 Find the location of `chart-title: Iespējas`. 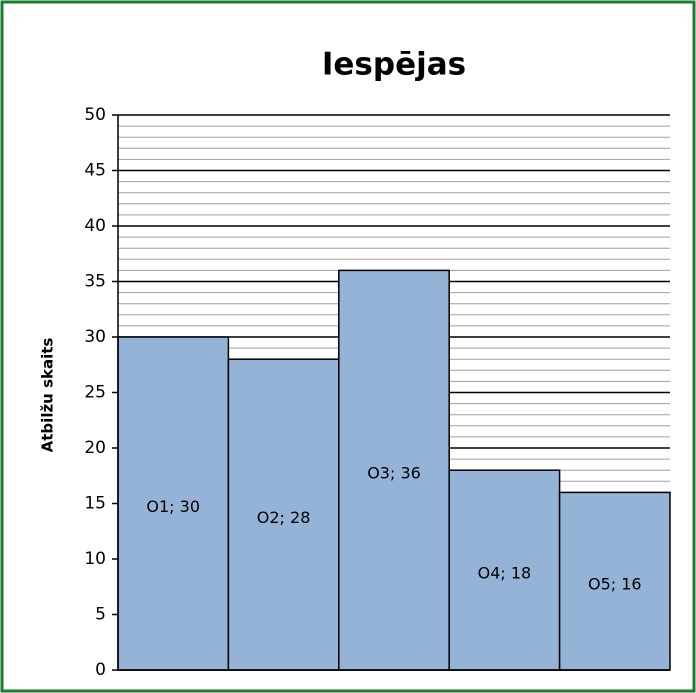

chart-title: Iespējas is located at coordinates (394, 65).